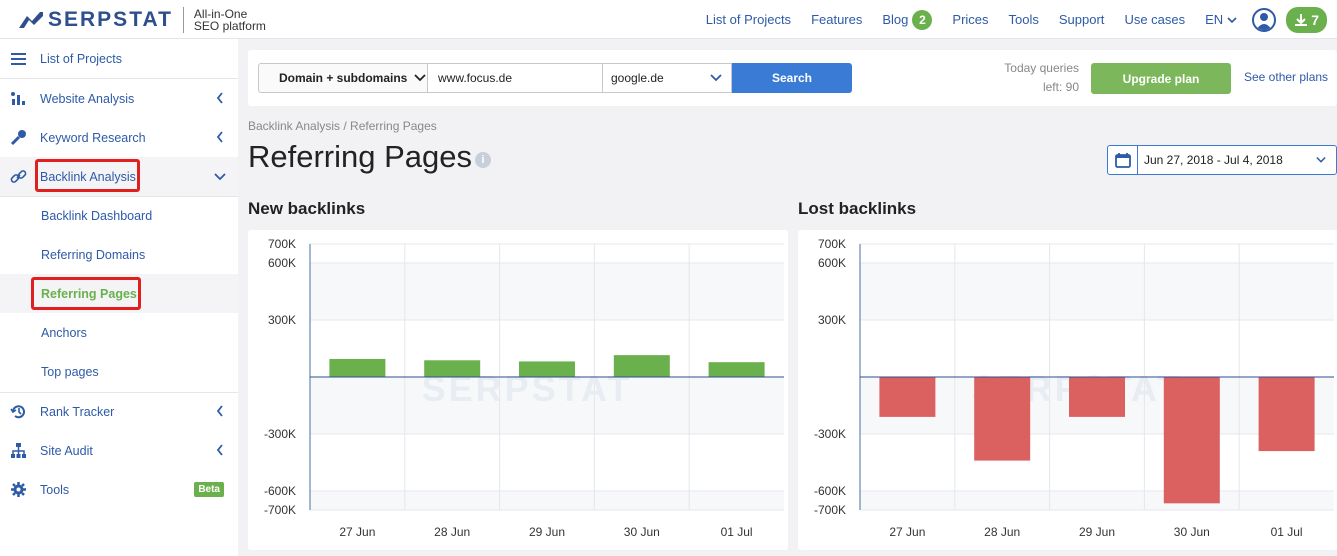  I want to click on sidebar-item-label: List of Projects, so click(81, 58).